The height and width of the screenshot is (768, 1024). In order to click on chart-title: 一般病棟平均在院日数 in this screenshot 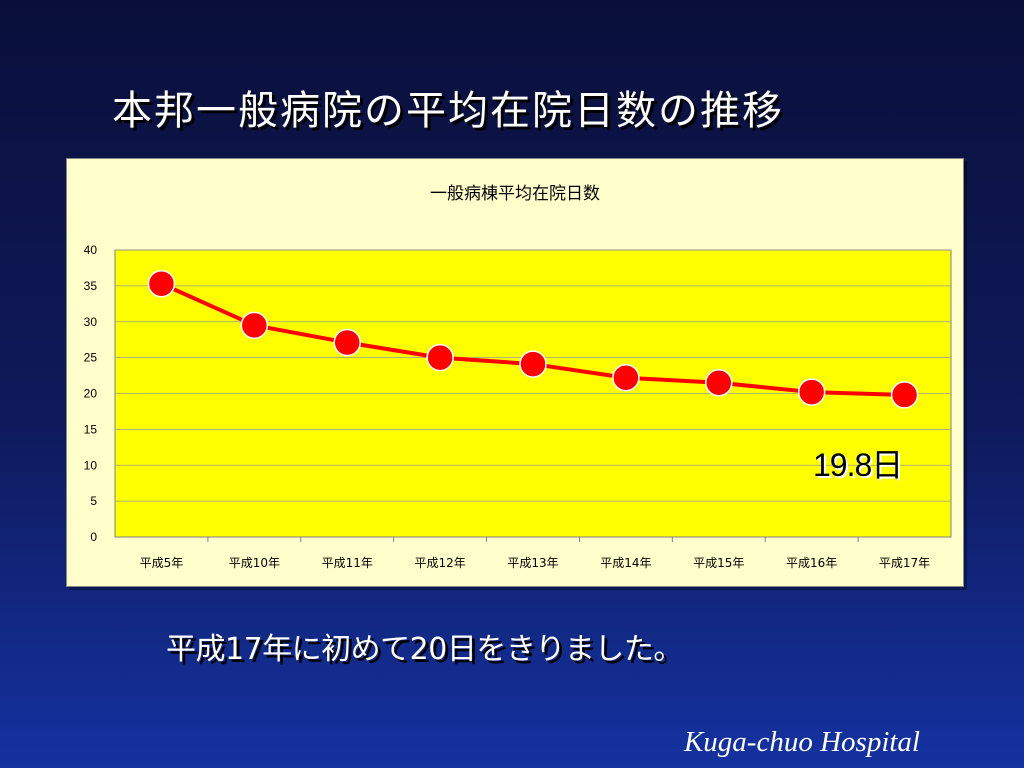, I will do `click(515, 194)`.